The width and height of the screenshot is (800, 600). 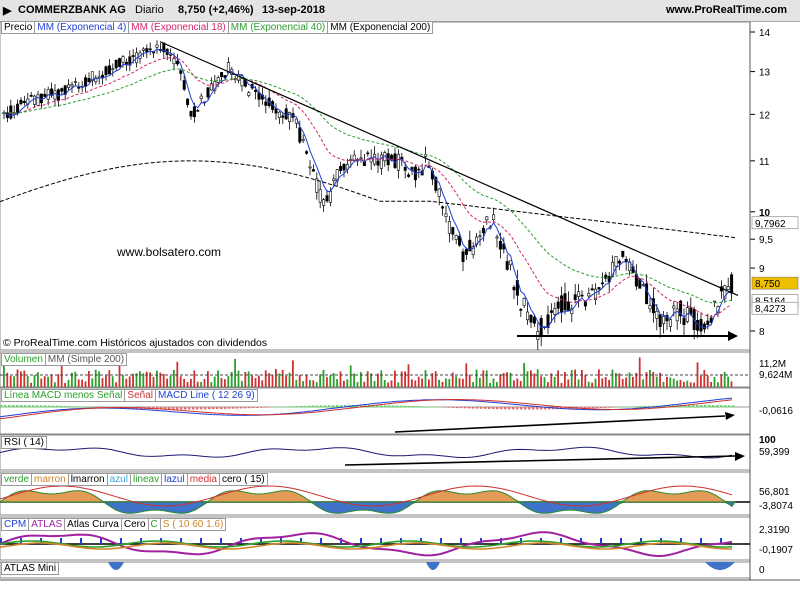 I want to click on legend-azul: azul, so click(x=118, y=479).